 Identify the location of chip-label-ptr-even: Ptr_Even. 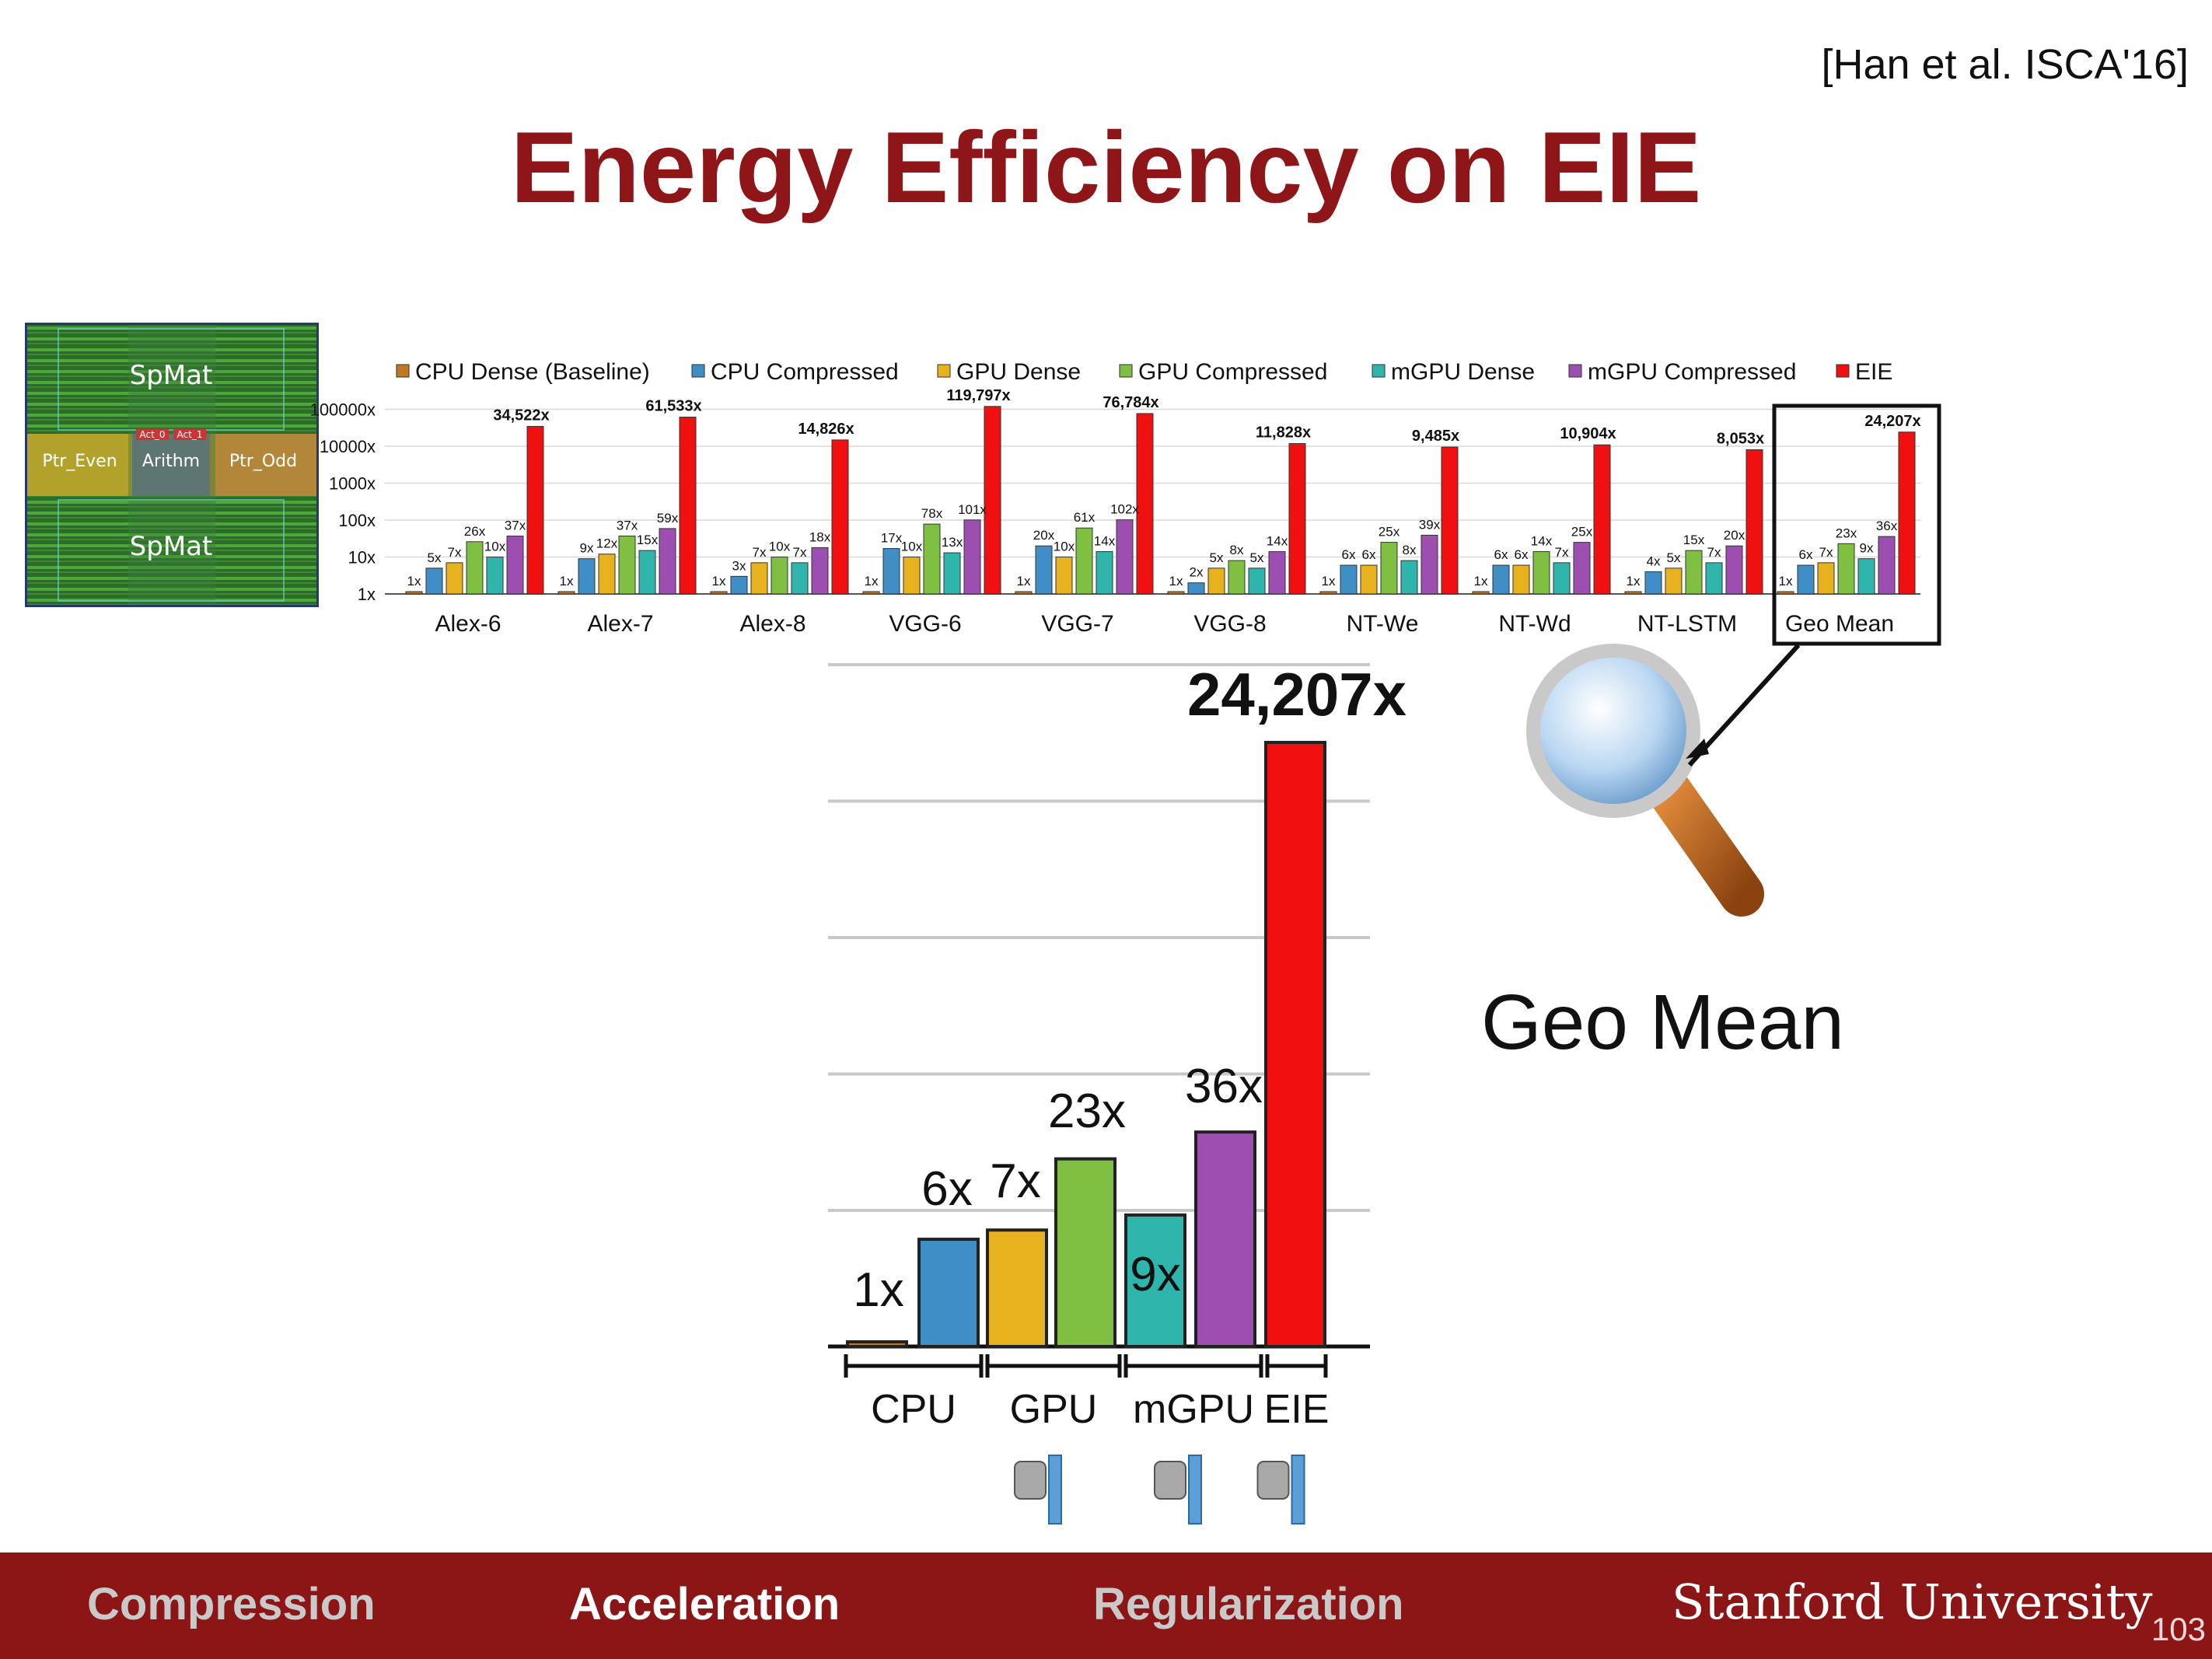
(79, 461).